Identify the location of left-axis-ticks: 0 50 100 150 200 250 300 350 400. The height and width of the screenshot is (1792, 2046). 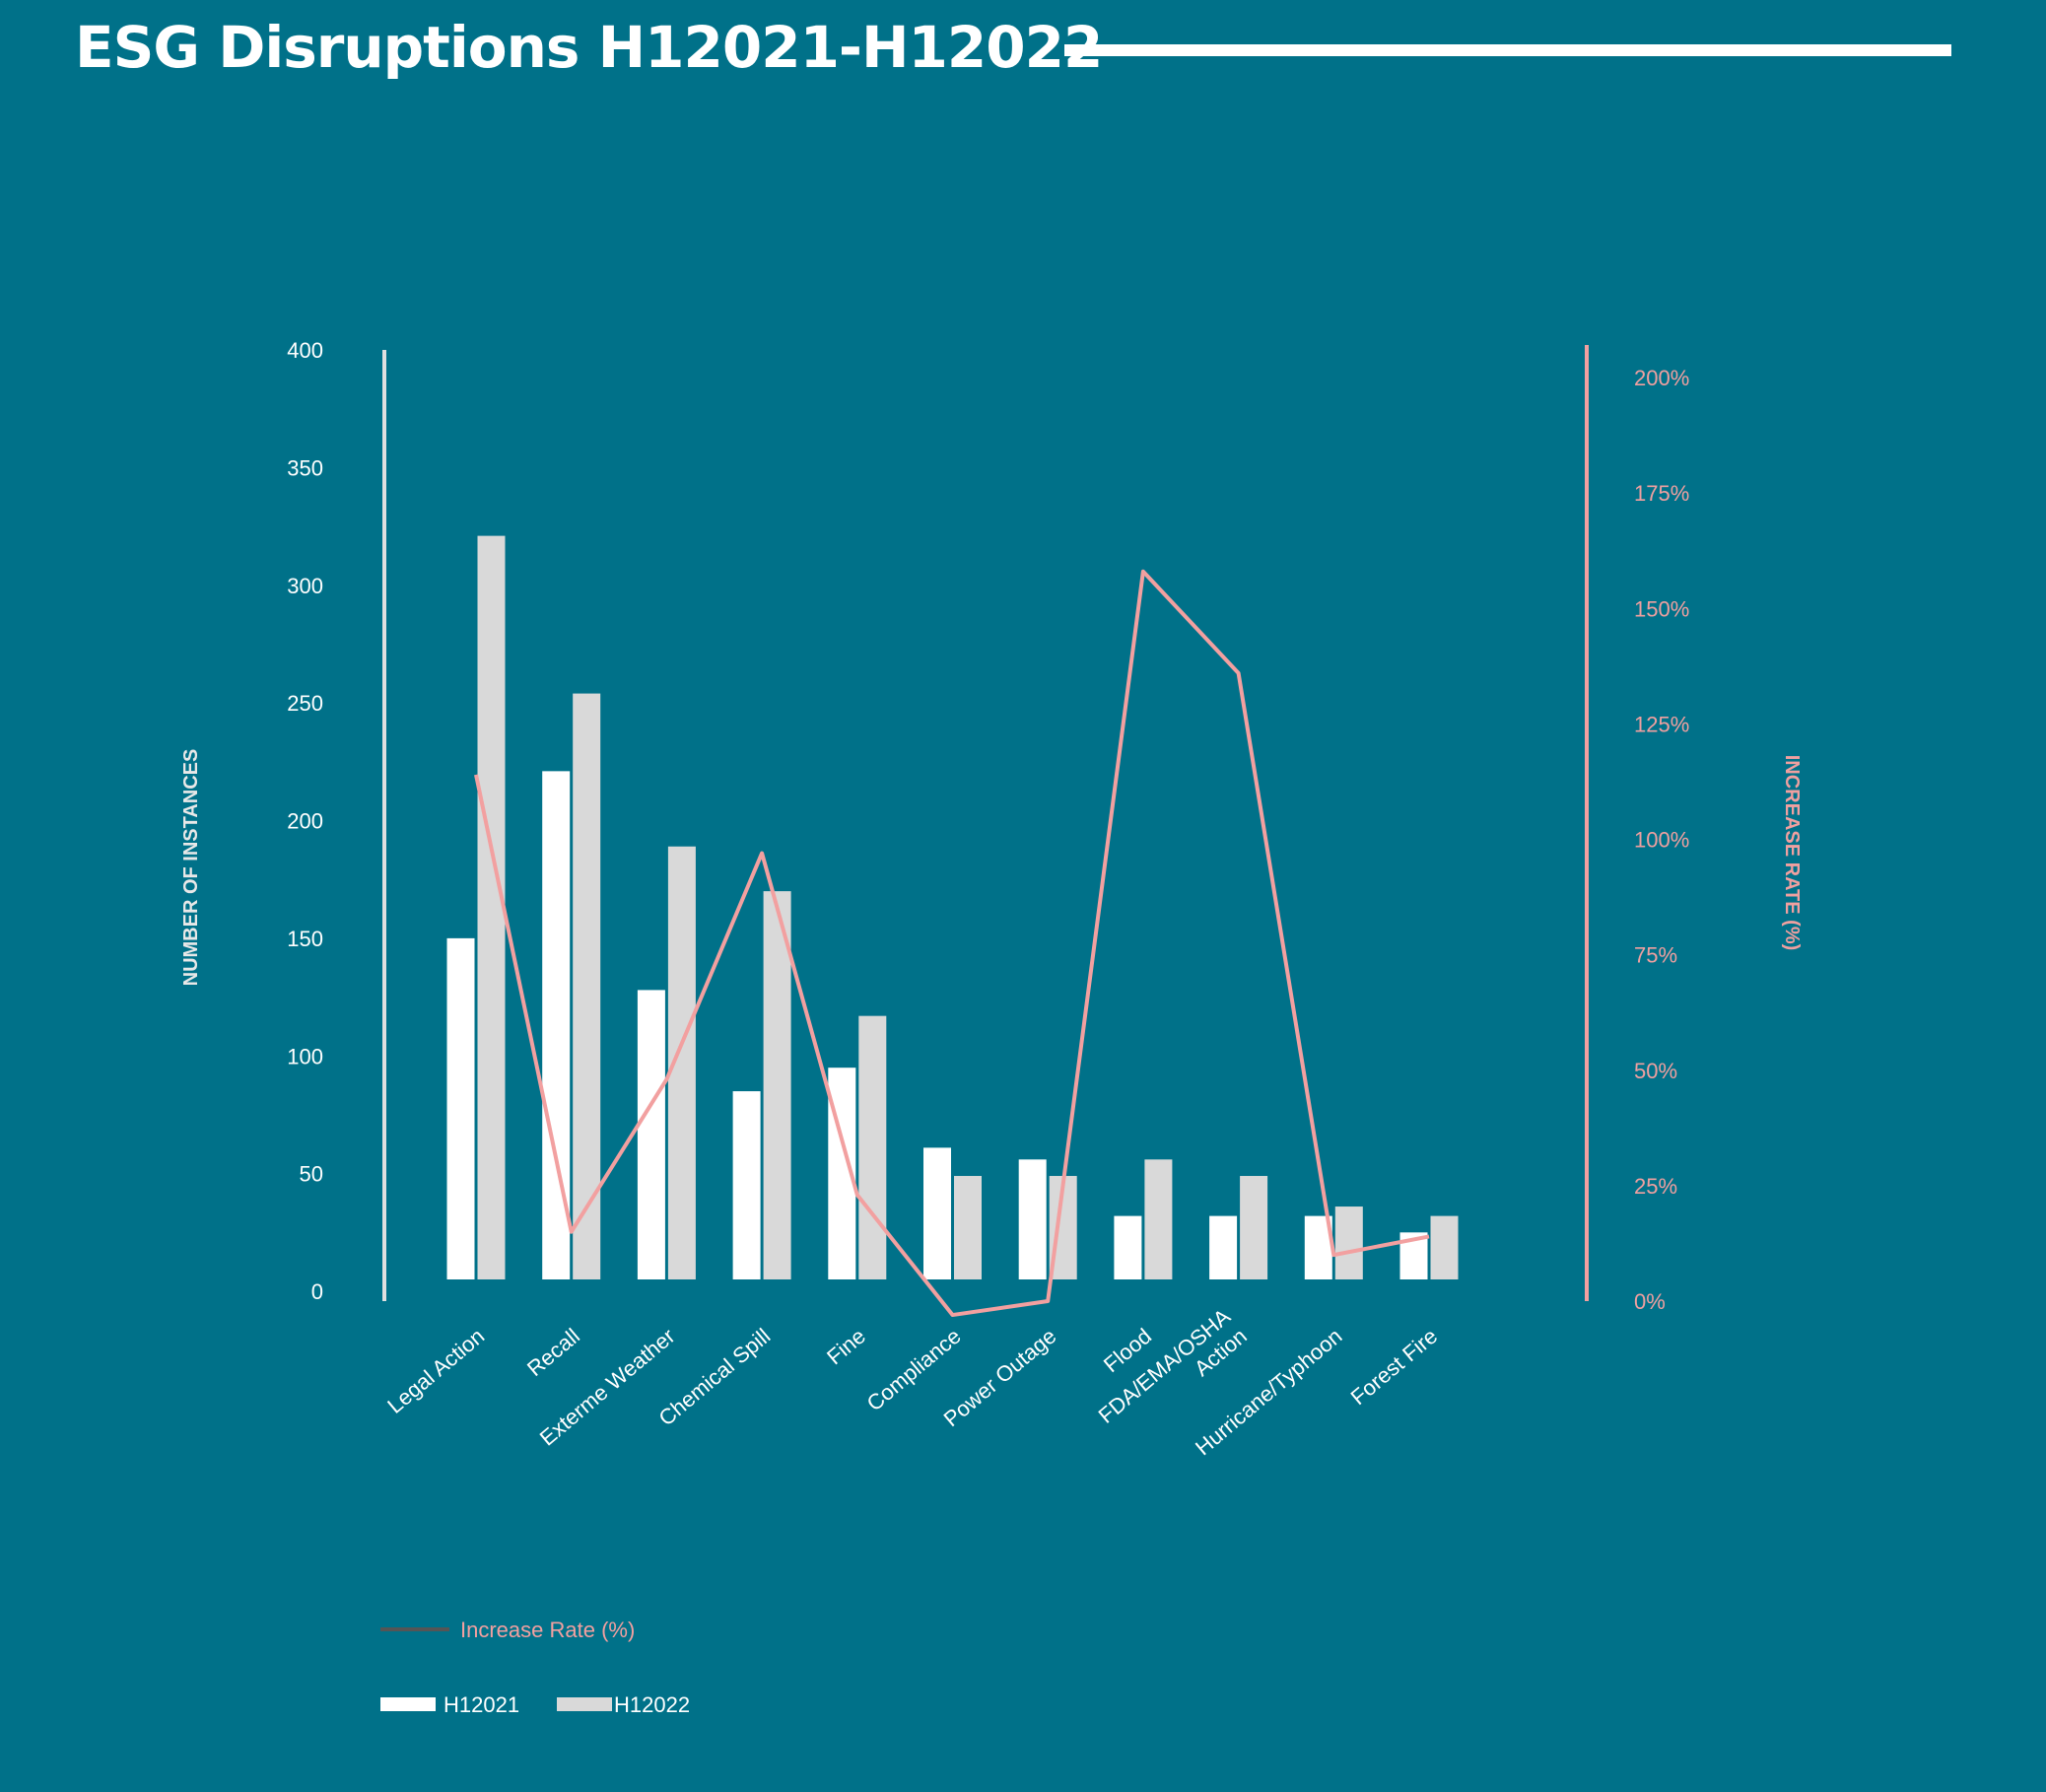
(305, 821).